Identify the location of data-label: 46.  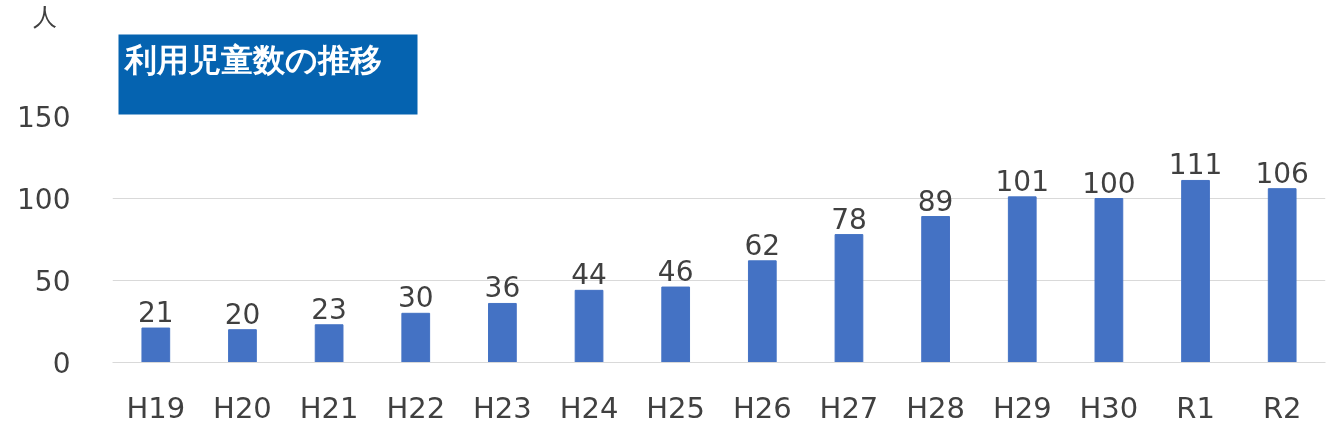
(675, 272).